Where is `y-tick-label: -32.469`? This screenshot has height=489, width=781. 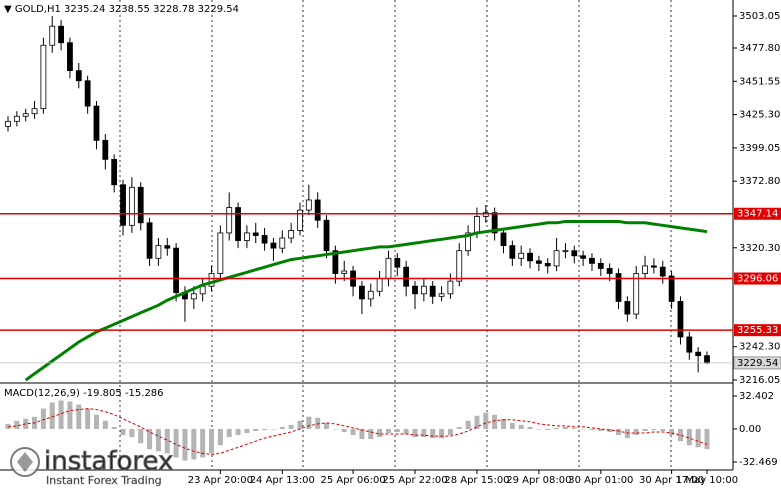
y-tick-label: -32.469 is located at coordinates (758, 462).